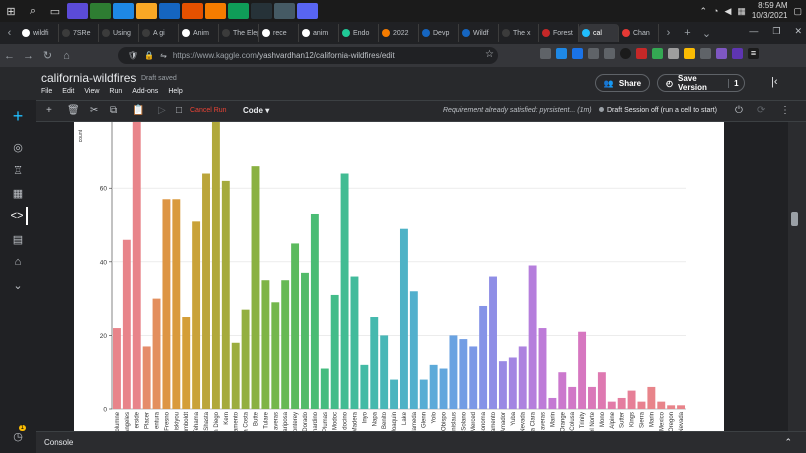 The width and height of the screenshot is (806, 453). Describe the element at coordinates (9, 55) in the screenshot. I see `back-icon: ←` at that location.